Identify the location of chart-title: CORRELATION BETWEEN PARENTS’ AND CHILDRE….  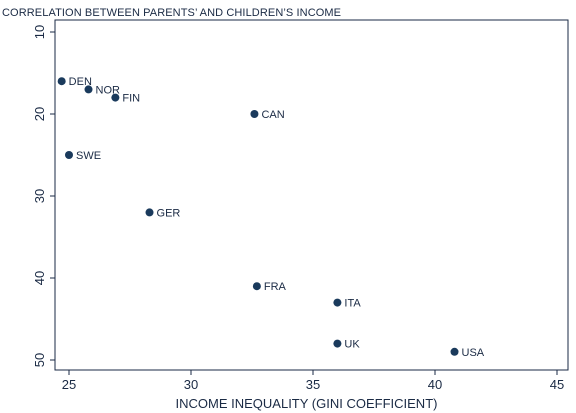
(171, 13).